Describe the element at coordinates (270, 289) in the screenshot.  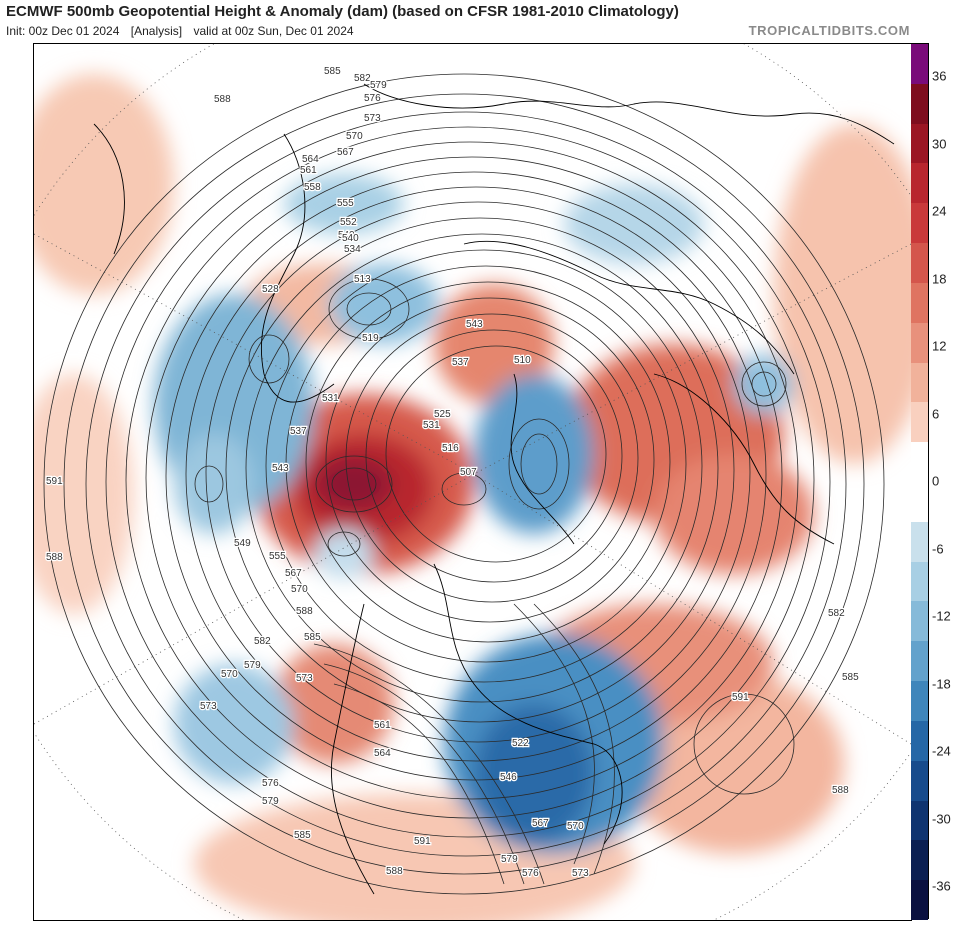
I see `contour-label: 528` at that location.